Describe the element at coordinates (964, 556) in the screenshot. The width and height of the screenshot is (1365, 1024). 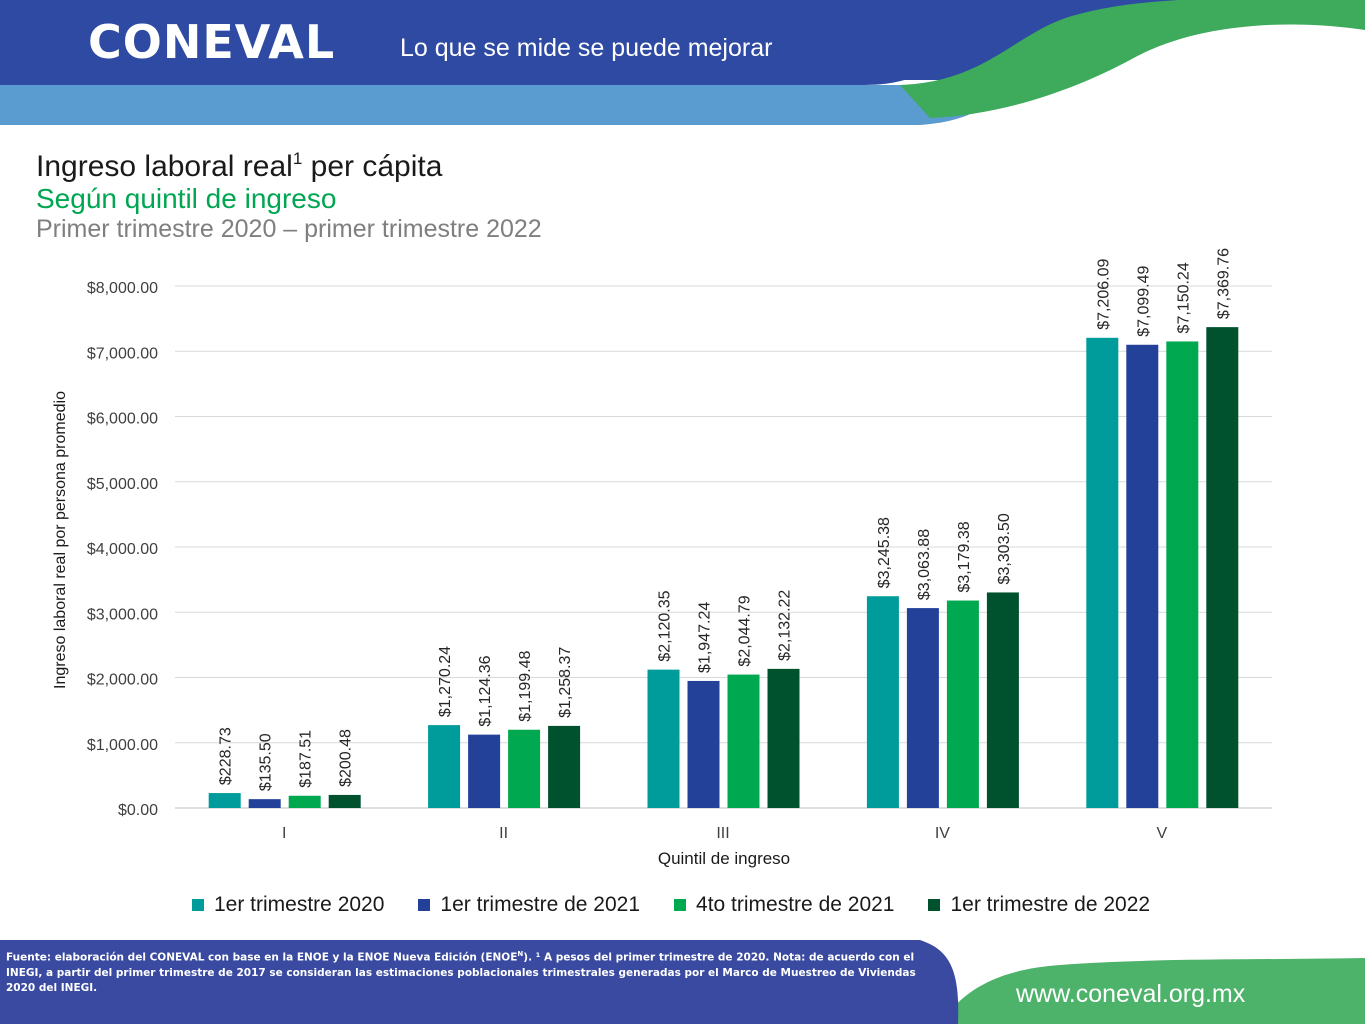
I see `data-label: $3,179.38` at that location.